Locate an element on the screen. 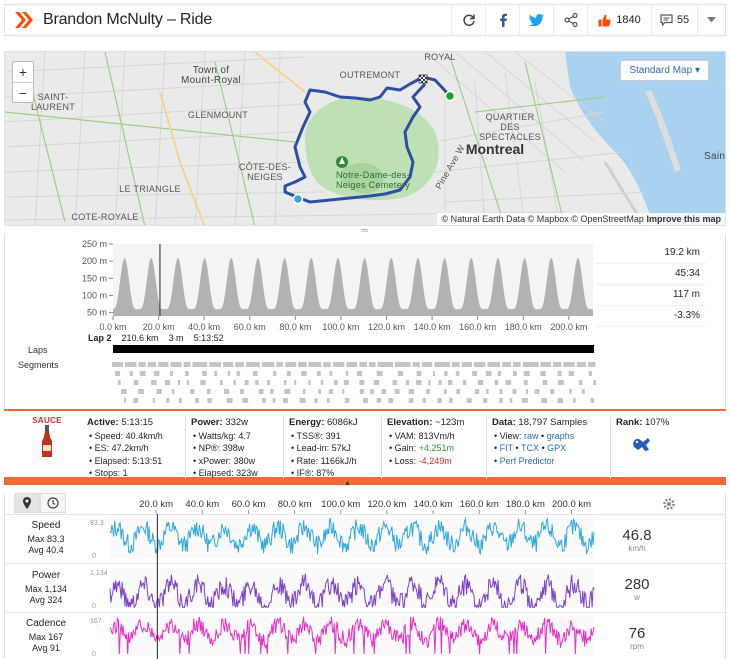 Image resolution: width=730 pixels, height=659 pixels. view-raw-link: raw is located at coordinates (531, 435).